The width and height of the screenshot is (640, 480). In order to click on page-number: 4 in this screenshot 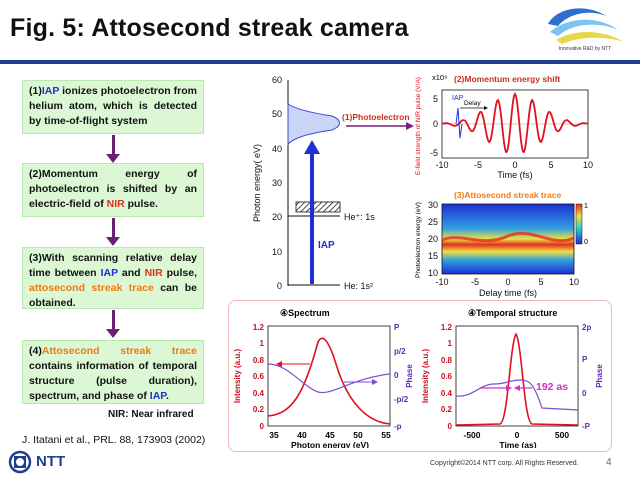, I will do `click(609, 462)`.